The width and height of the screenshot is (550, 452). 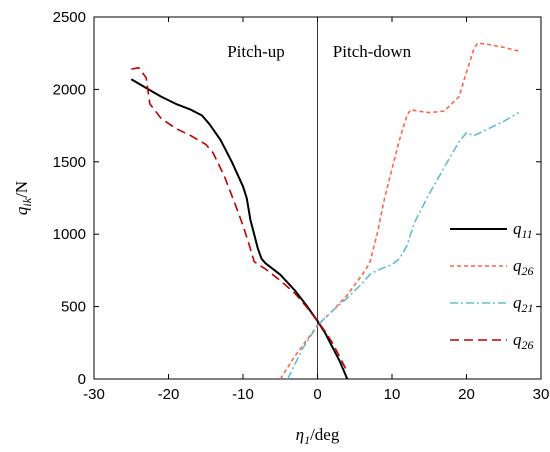 I want to click on y-tick-label: 0, so click(x=82, y=379).